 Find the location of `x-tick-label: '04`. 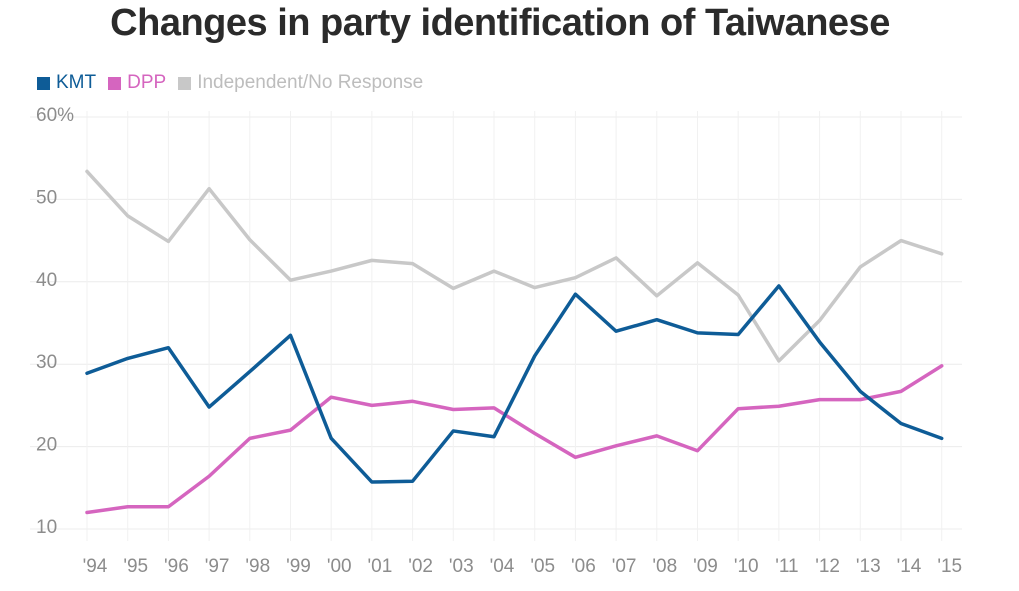

x-tick-label: '04 is located at coordinates (502, 566).